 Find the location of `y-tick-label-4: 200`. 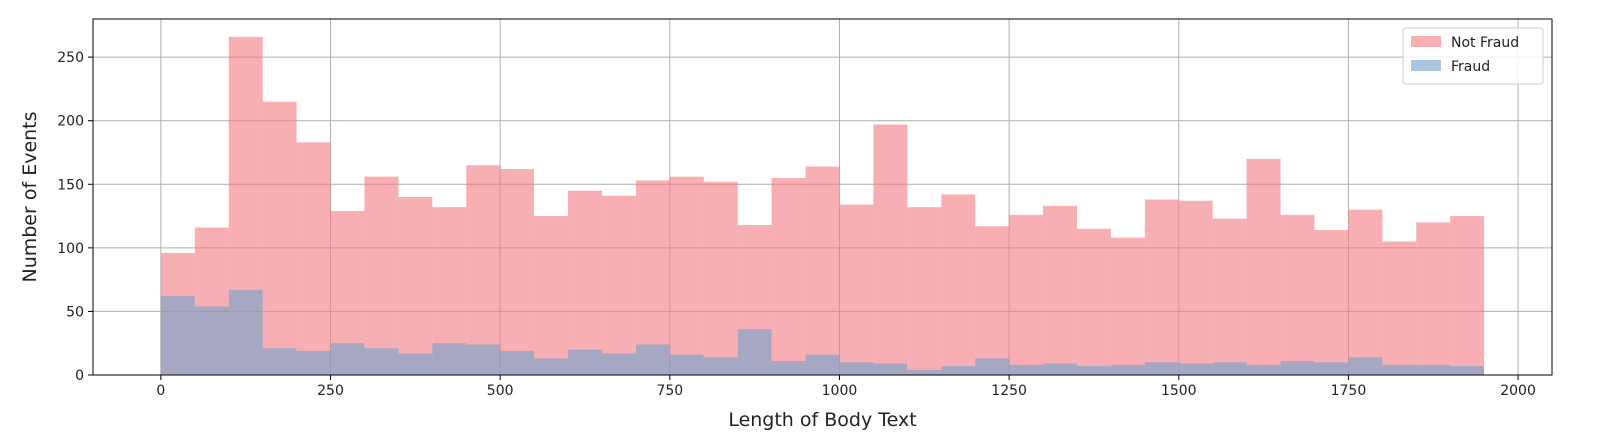

y-tick-label-4: 200 is located at coordinates (70, 122).